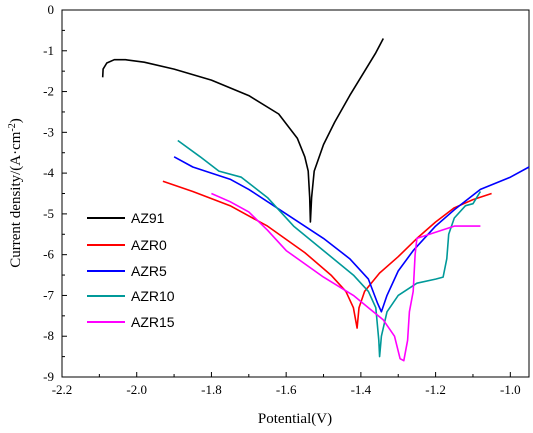 The width and height of the screenshot is (533, 433). What do you see at coordinates (435, 389) in the screenshot?
I see `x-tick-label: -1.2` at bounding box center [435, 389].